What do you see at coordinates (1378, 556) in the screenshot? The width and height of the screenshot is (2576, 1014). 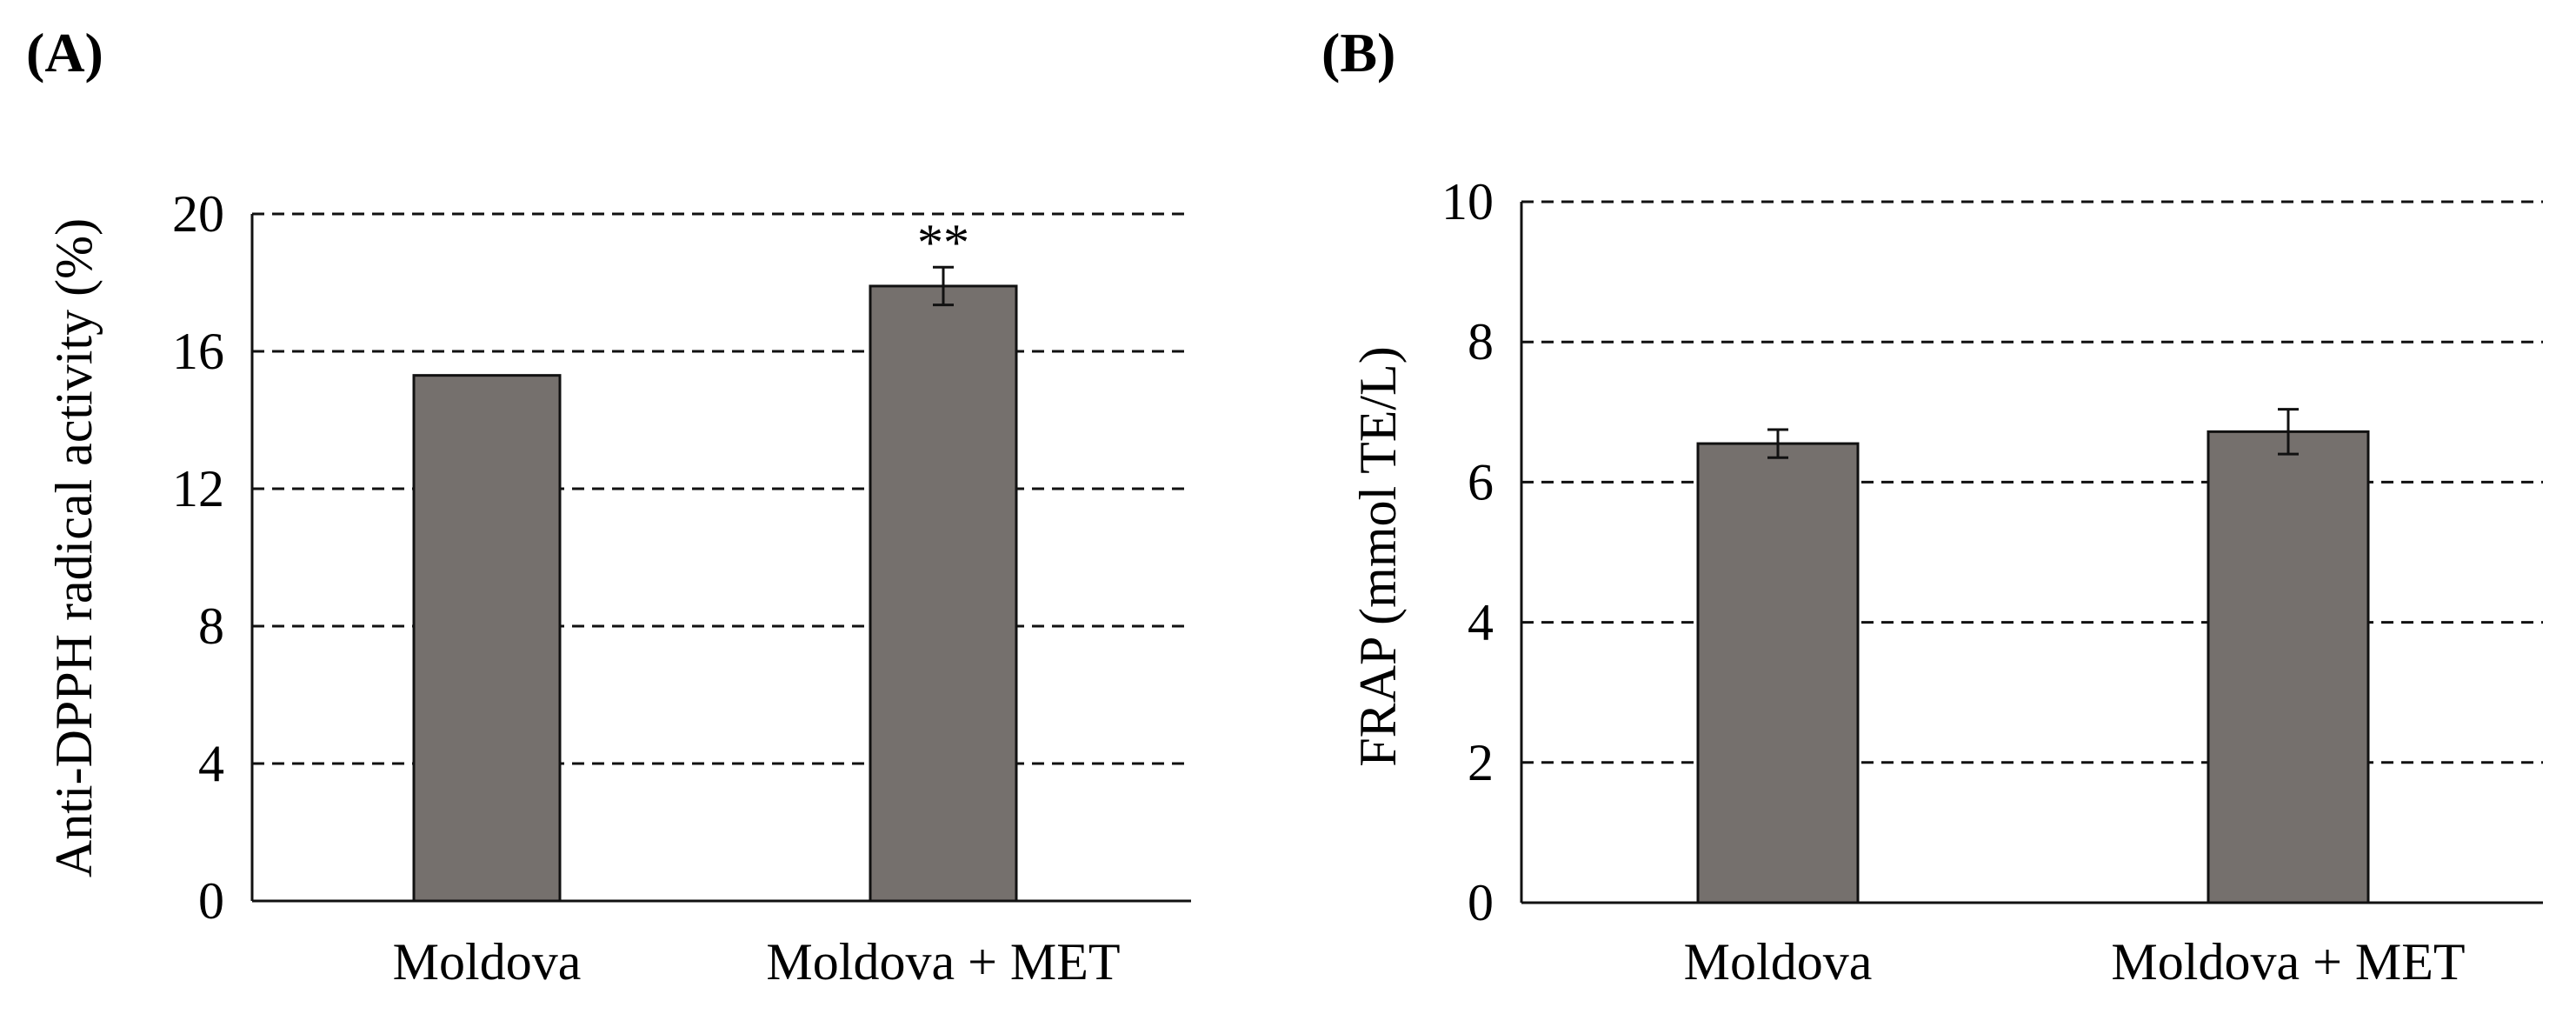 I see `panel-b-y-axis-label: FRAP (mmol TE/L)` at bounding box center [1378, 556].